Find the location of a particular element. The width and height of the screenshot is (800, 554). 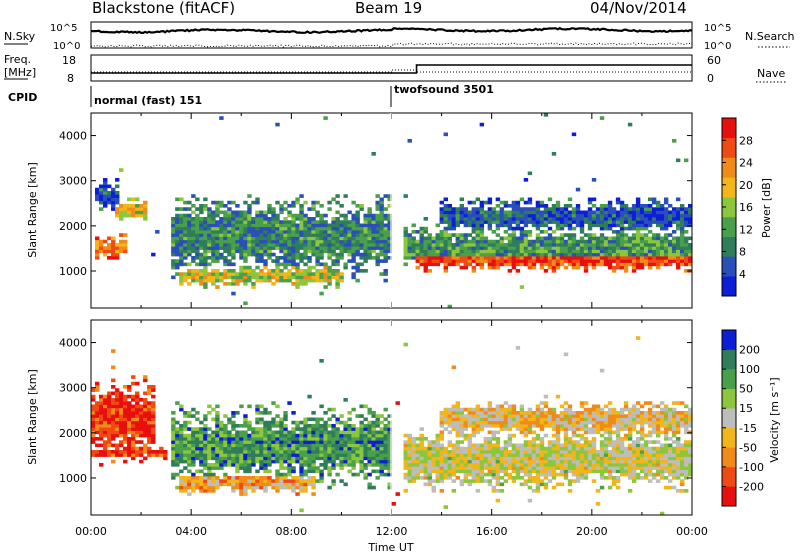

colorbar-swatch is located at coordinates (729, 207).